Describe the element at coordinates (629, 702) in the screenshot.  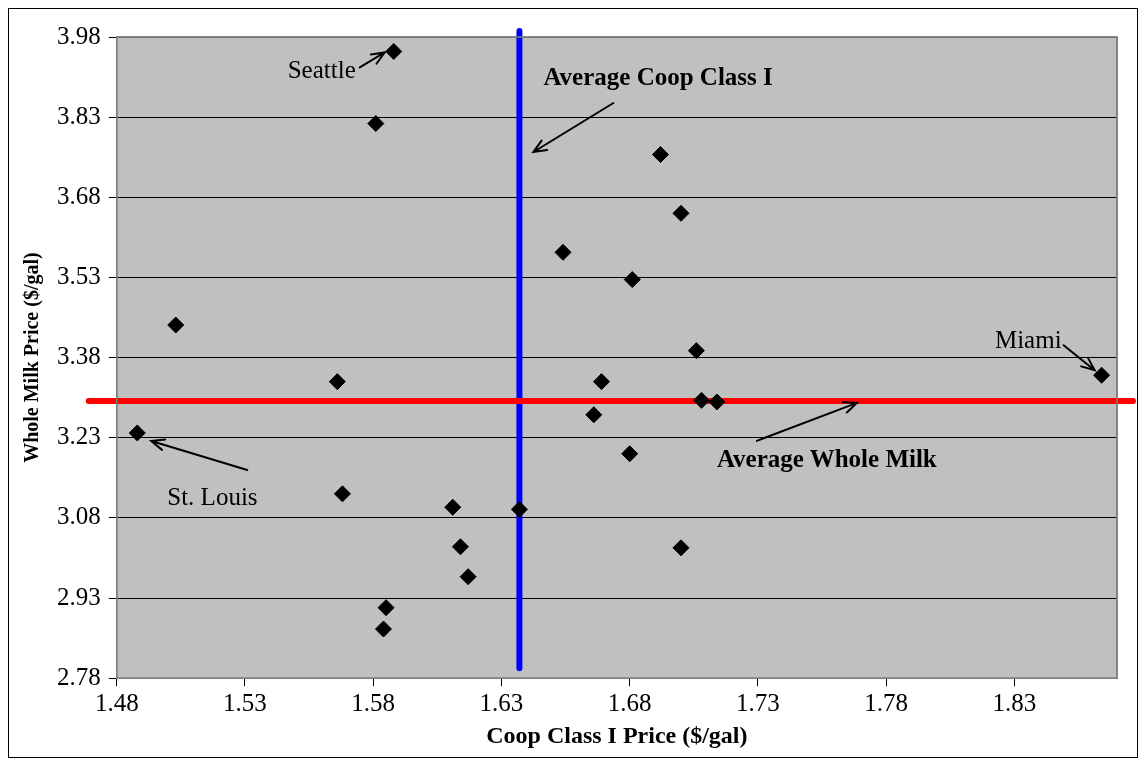
I see `x-tick-label: 1.68` at that location.